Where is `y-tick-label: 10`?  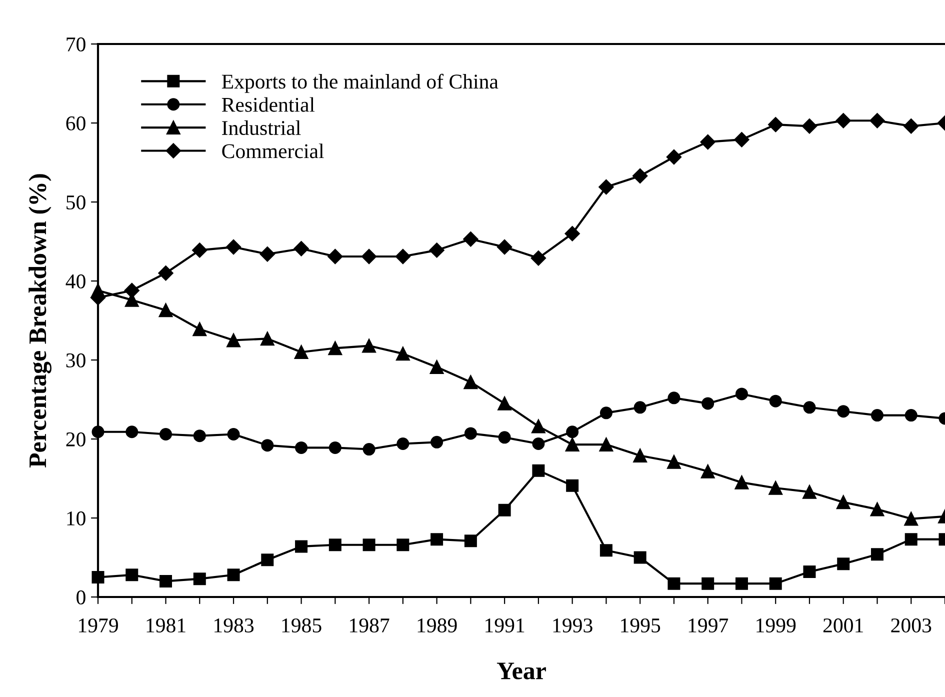
y-tick-label: 10 is located at coordinates (76, 518).